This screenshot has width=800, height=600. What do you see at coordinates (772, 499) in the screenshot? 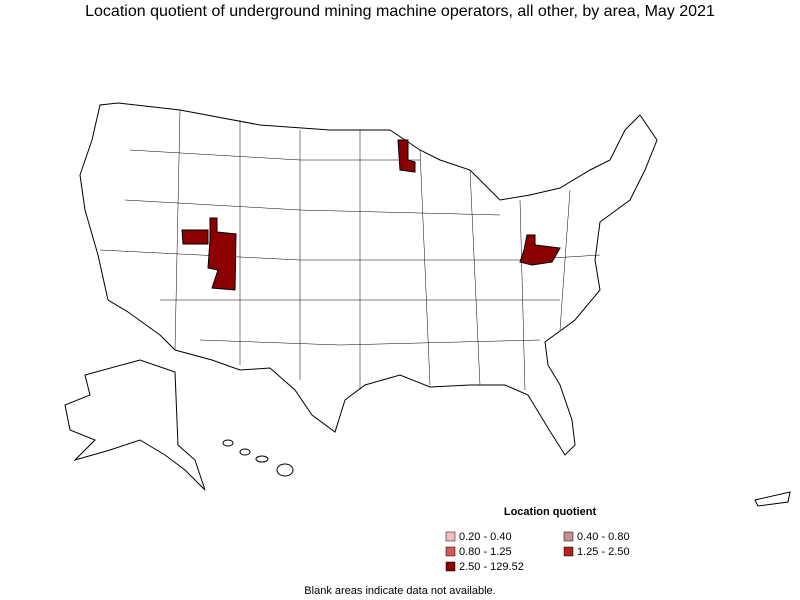
I see `puerto-rico` at bounding box center [772, 499].